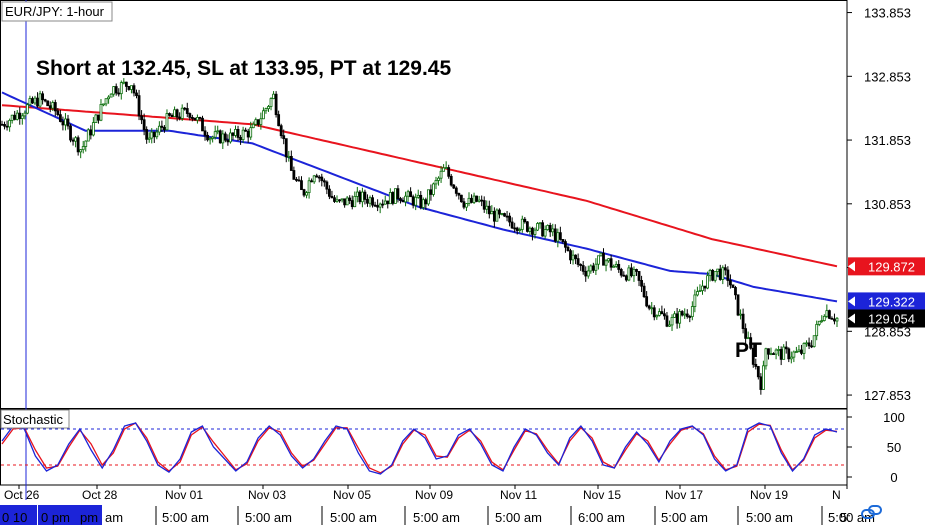 This screenshot has height=530, width=925. What do you see at coordinates (891, 318) in the screenshot?
I see `price-marker-label: 129.054` at bounding box center [891, 318].